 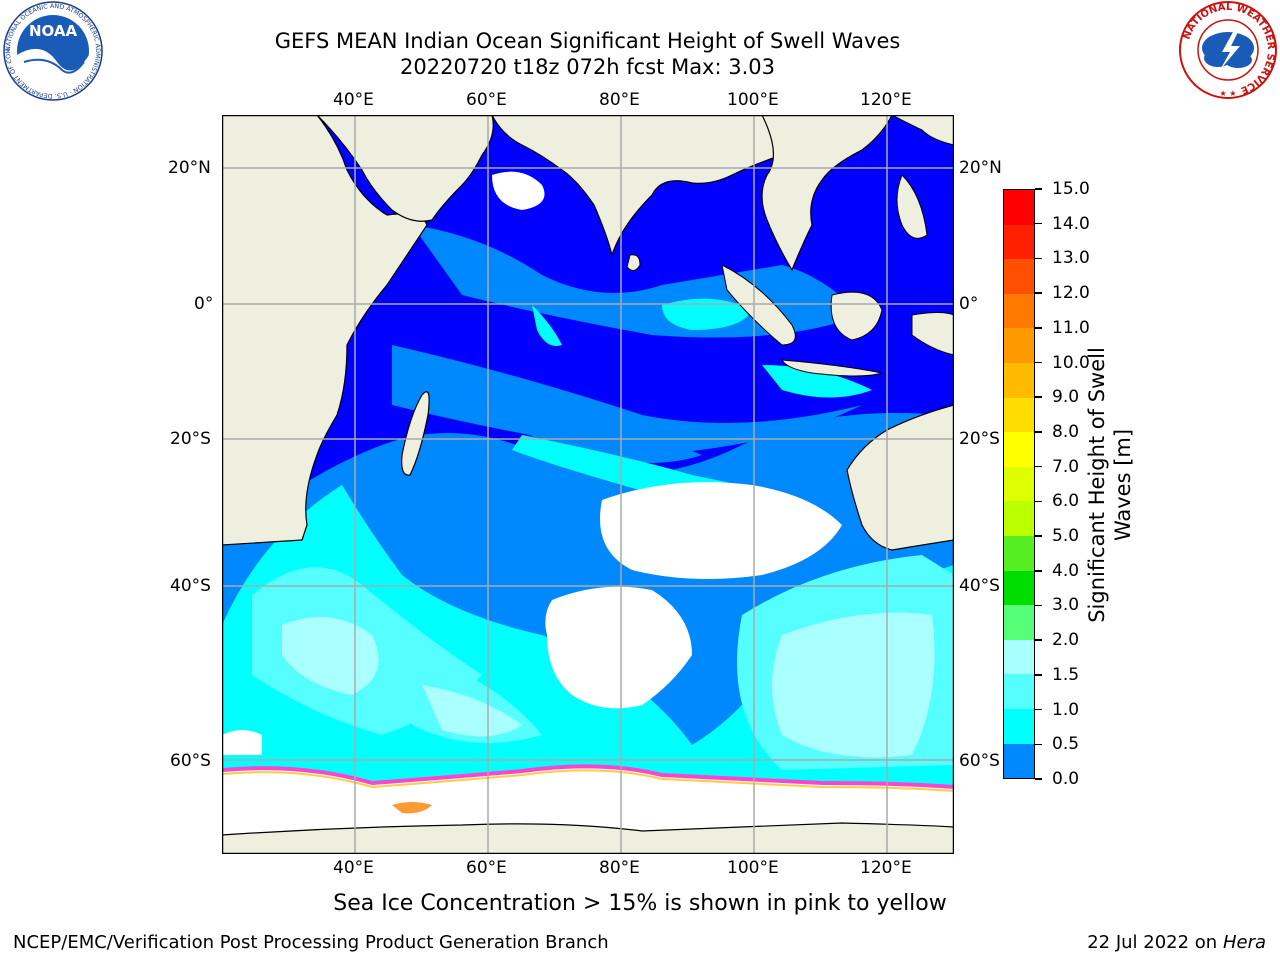 I want to click on colorbar, so click(x=1019, y=484).